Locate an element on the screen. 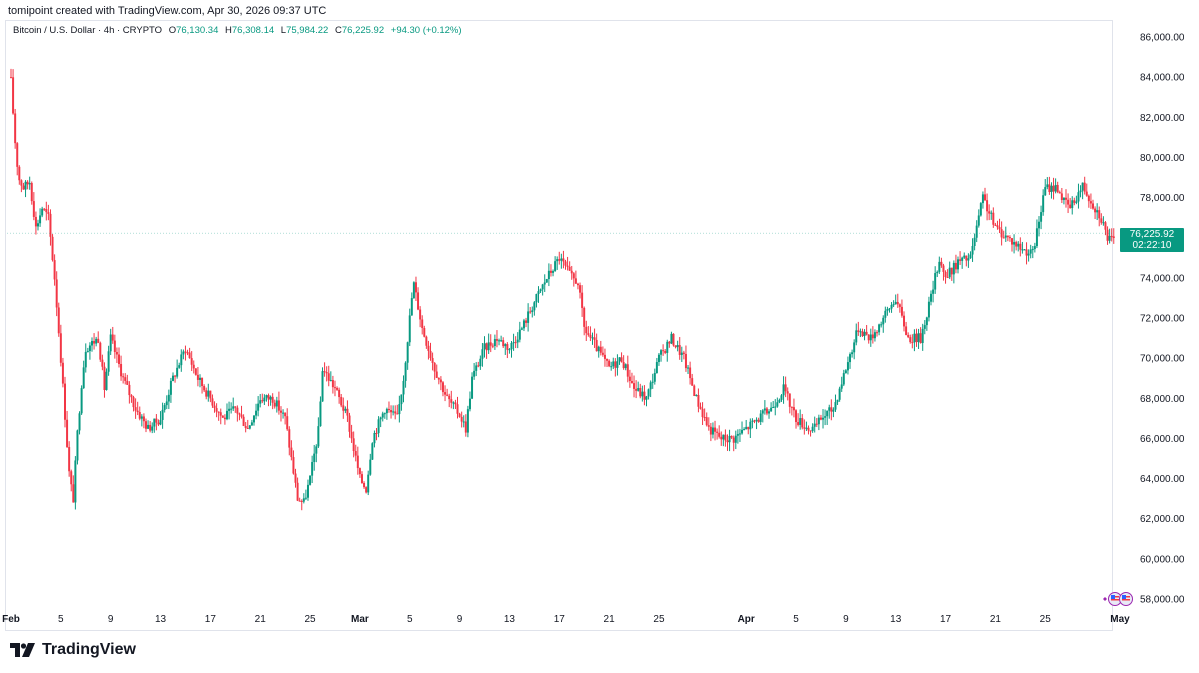 Image resolution: width=1199 pixels, height=673 pixels. time-axis-tick: 5 is located at coordinates (410, 619).